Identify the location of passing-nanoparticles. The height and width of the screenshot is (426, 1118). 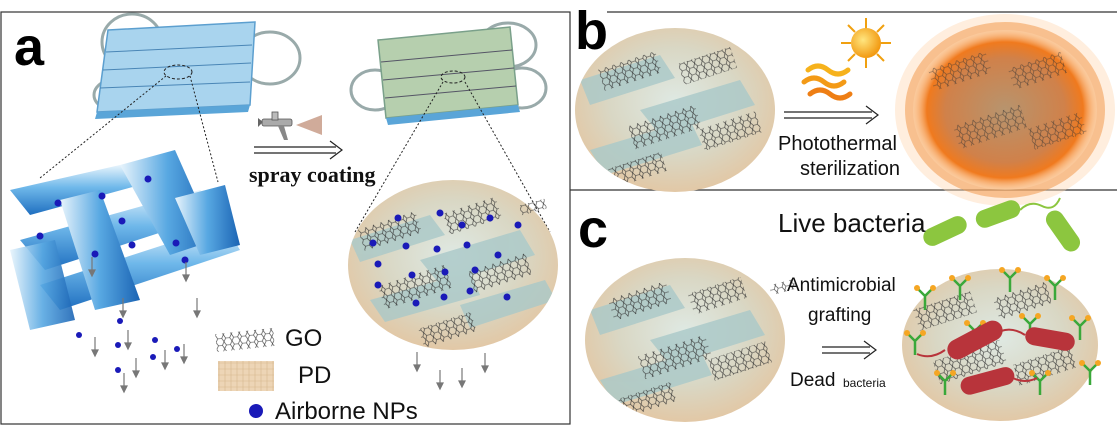
(138, 325).